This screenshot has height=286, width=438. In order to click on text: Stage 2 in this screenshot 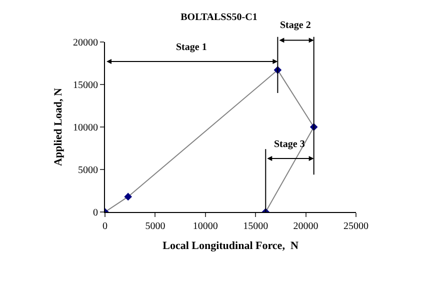, I will do `click(295, 25)`.